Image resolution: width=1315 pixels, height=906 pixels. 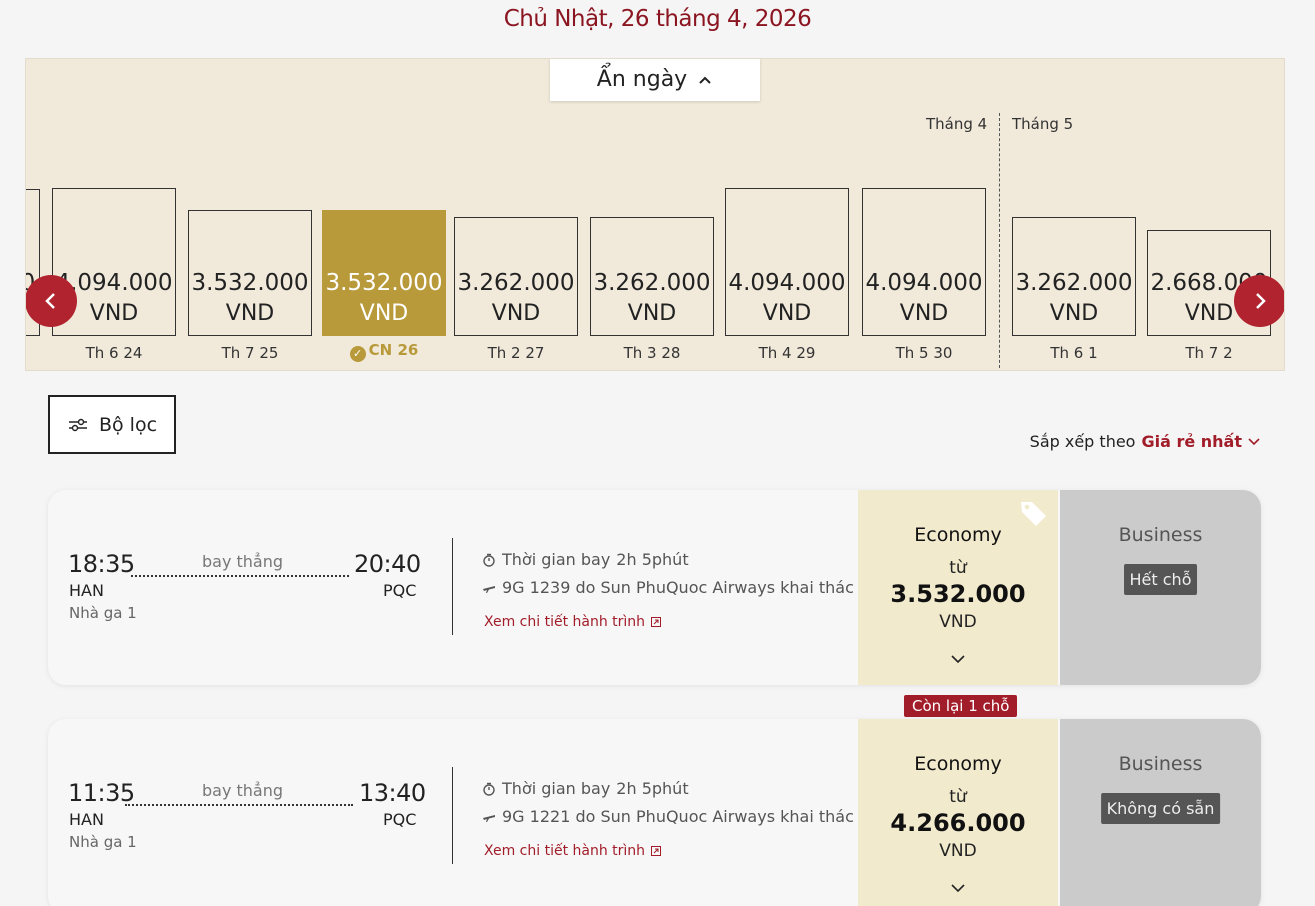 What do you see at coordinates (961, 706) in the screenshot?
I see `seats-left-badge: Còn lại 1 chỗ` at bounding box center [961, 706].